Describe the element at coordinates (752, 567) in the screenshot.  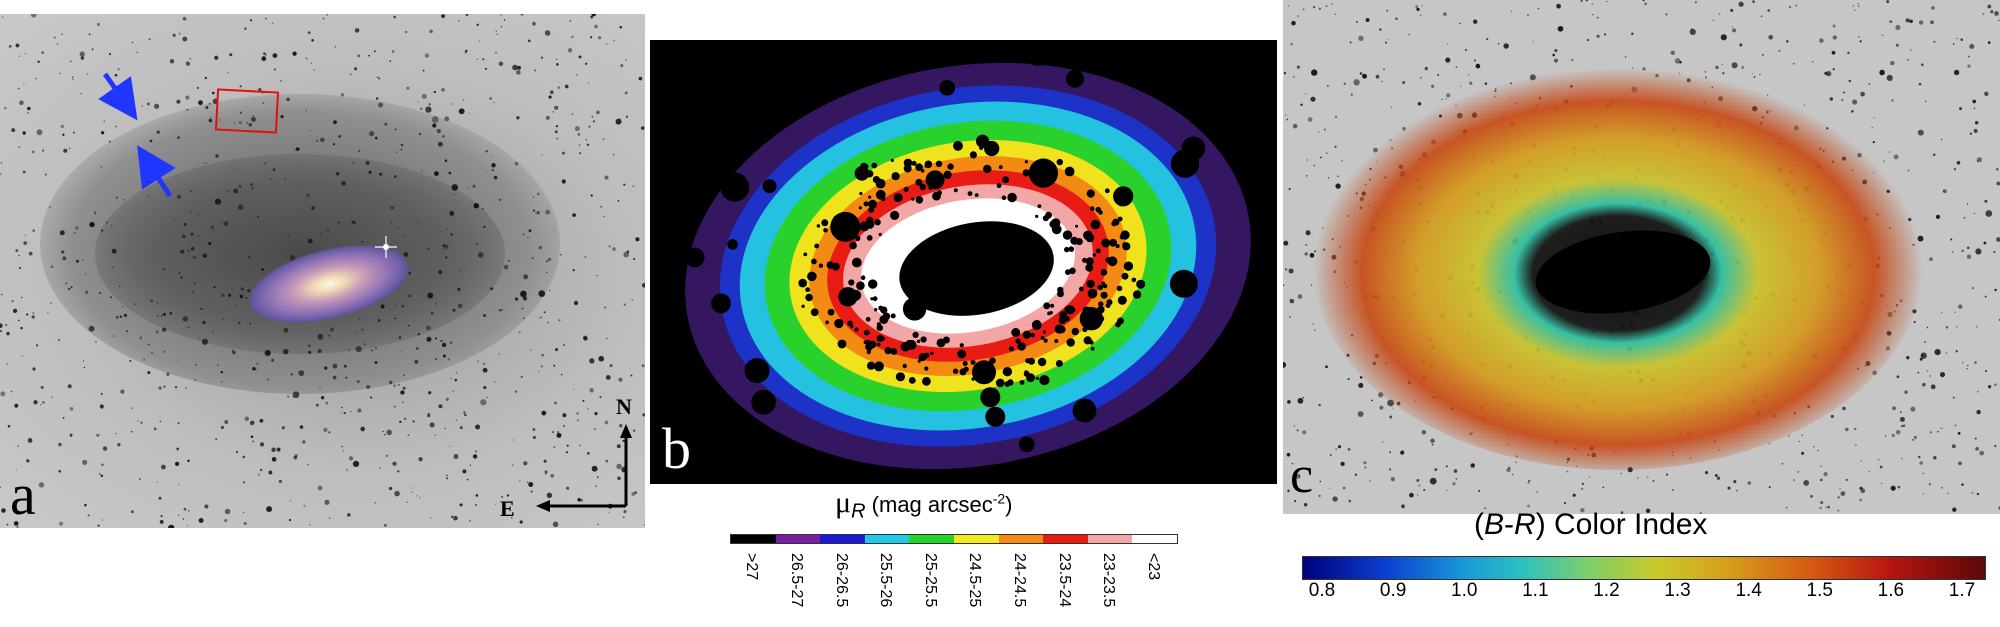
I see `bin-label: >27` at that location.